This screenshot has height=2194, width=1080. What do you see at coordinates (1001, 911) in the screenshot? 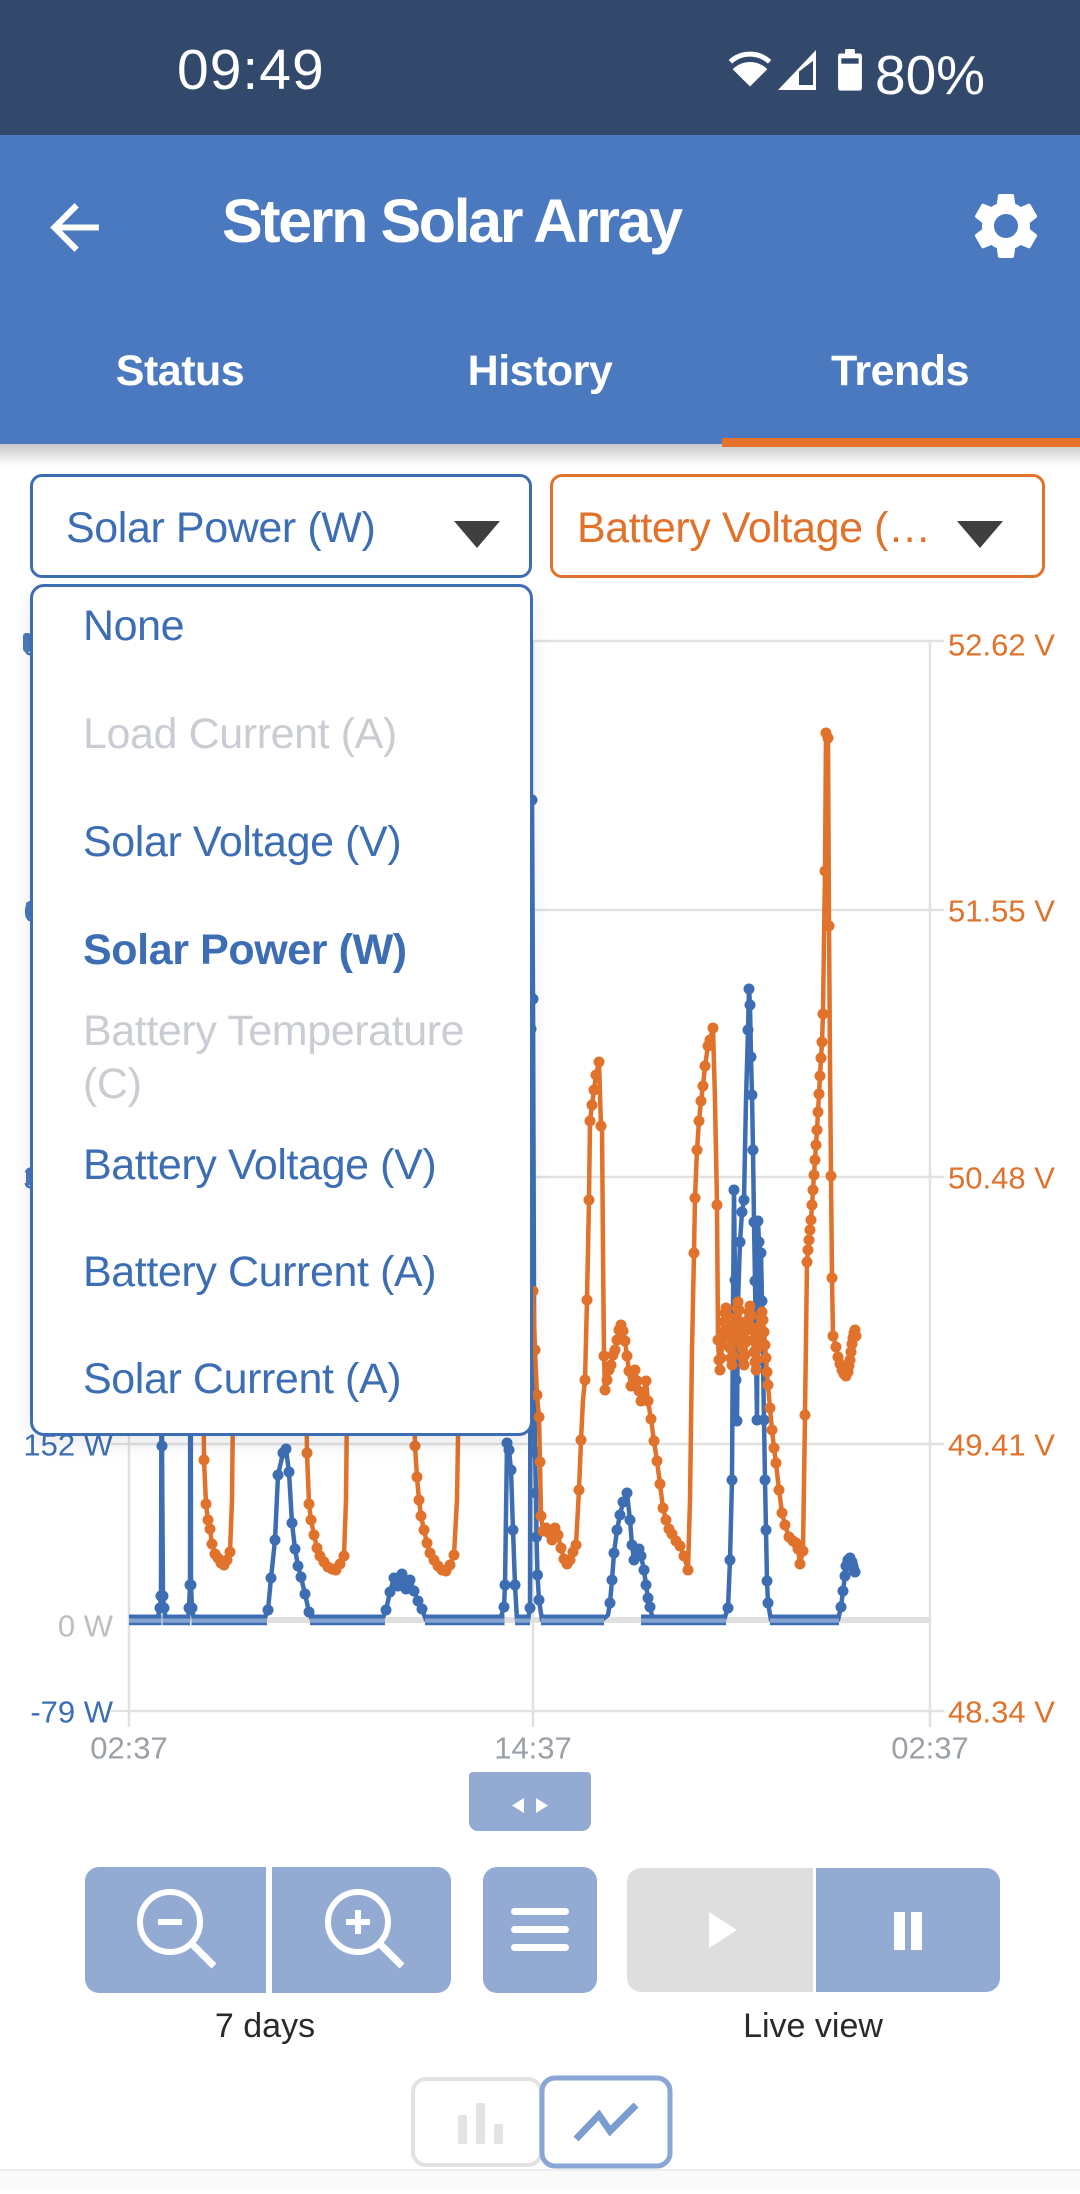
I see `svg-text: 51.55 V` at bounding box center [1001, 911].